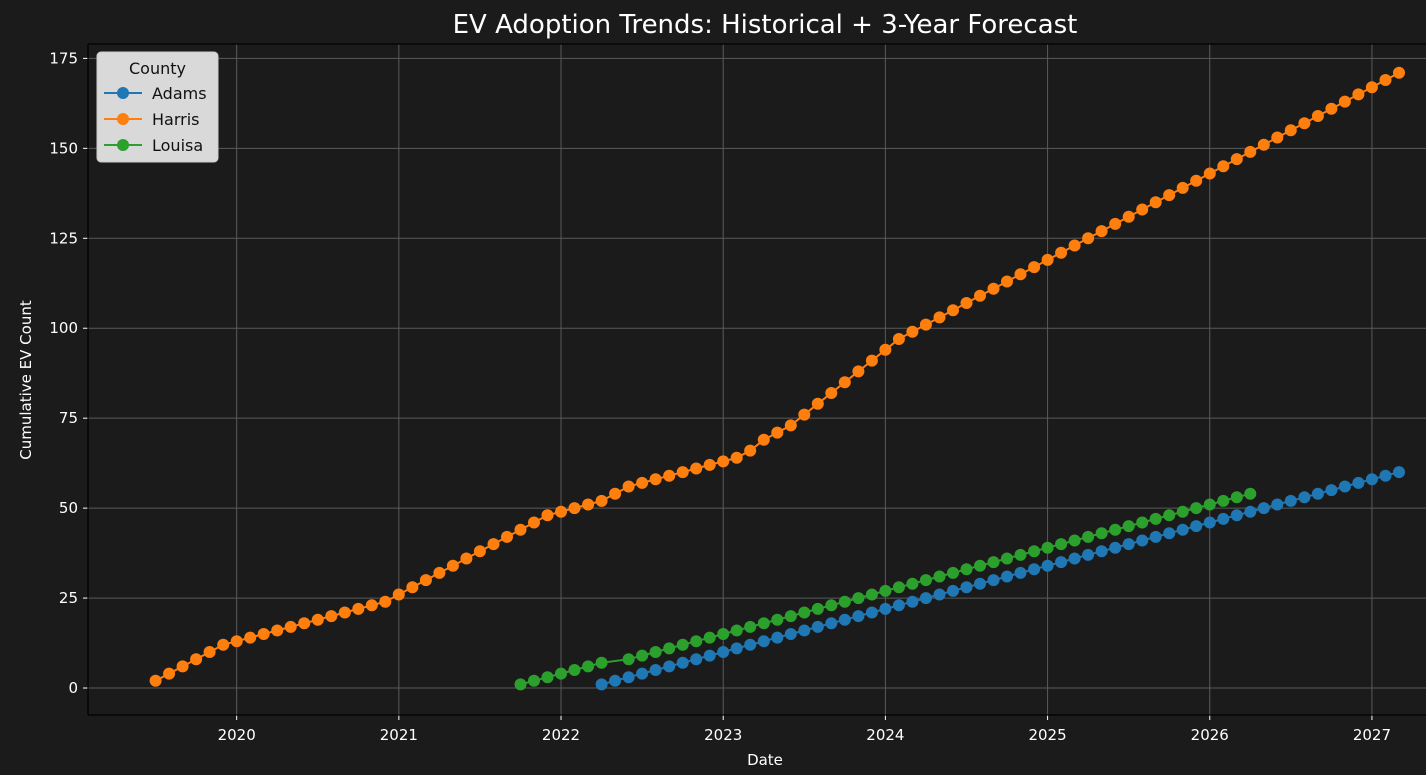 This screenshot has width=1426, height=775. What do you see at coordinates (561, 735) in the screenshot?
I see `x-tick-label: 2022` at bounding box center [561, 735].